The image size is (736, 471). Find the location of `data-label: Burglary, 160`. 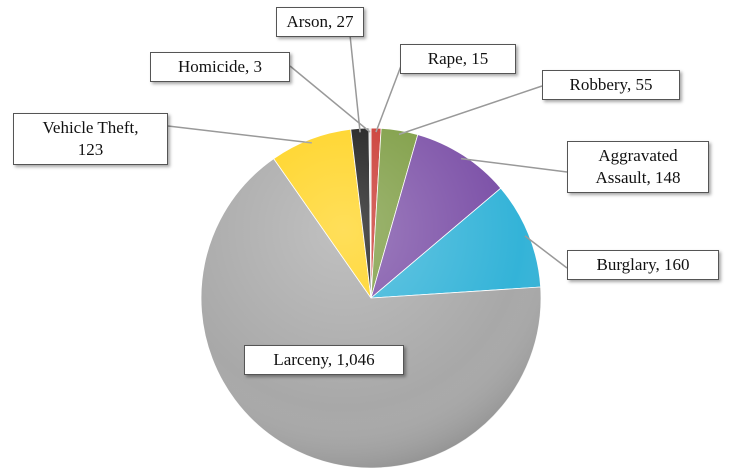

data-label: Burglary, 160 is located at coordinates (643, 265).